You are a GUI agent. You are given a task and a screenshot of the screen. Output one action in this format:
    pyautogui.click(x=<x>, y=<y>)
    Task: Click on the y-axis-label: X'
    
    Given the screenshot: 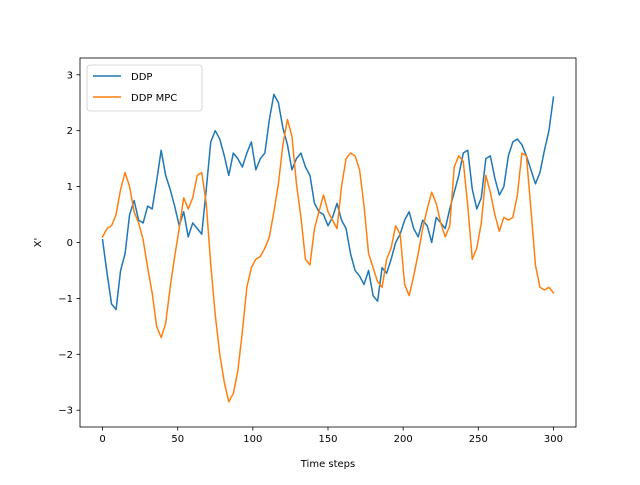 What is the action you would take?
    pyautogui.click(x=38, y=243)
    